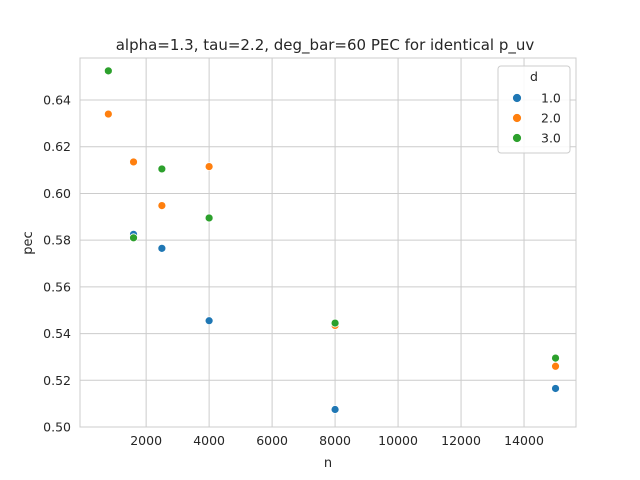 The height and width of the screenshot is (480, 640). What do you see at coordinates (146, 440) in the screenshot?
I see `x-tick-label: 2000` at bounding box center [146, 440].